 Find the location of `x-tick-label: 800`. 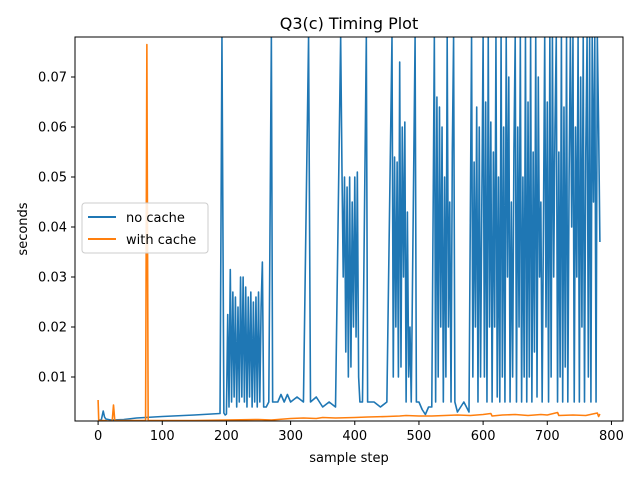

x-tick-label: 800 is located at coordinates (611, 436).